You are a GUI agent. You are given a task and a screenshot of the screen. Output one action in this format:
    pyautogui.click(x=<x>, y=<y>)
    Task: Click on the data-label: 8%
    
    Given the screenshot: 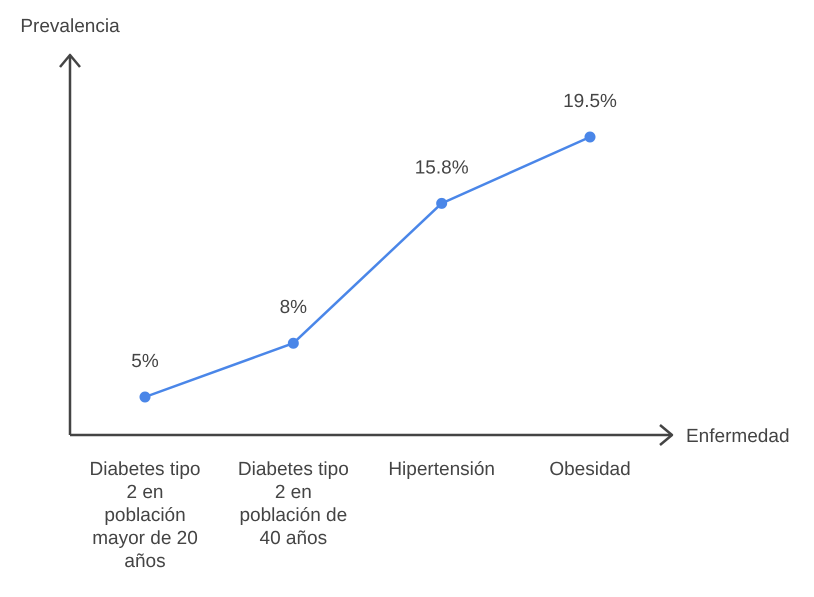 What is the action you would take?
    pyautogui.click(x=294, y=307)
    